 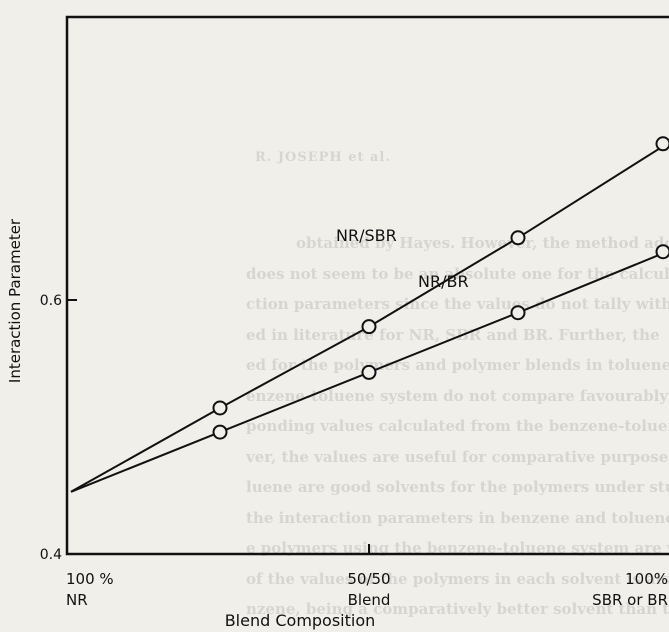 I want to click on series-label-nr-sbr: NR/SBR, so click(x=366, y=235).